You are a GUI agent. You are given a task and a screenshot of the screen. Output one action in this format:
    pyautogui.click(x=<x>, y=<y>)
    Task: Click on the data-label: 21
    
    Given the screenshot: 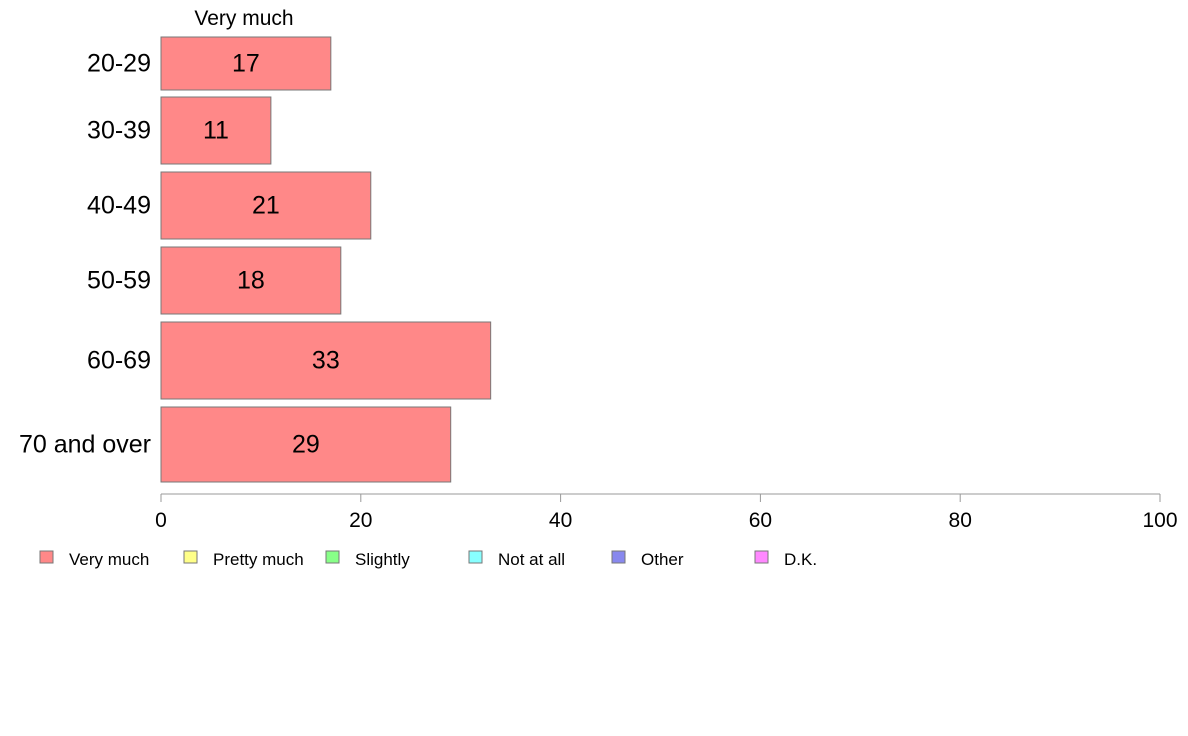 What is the action you would take?
    pyautogui.click(x=266, y=206)
    